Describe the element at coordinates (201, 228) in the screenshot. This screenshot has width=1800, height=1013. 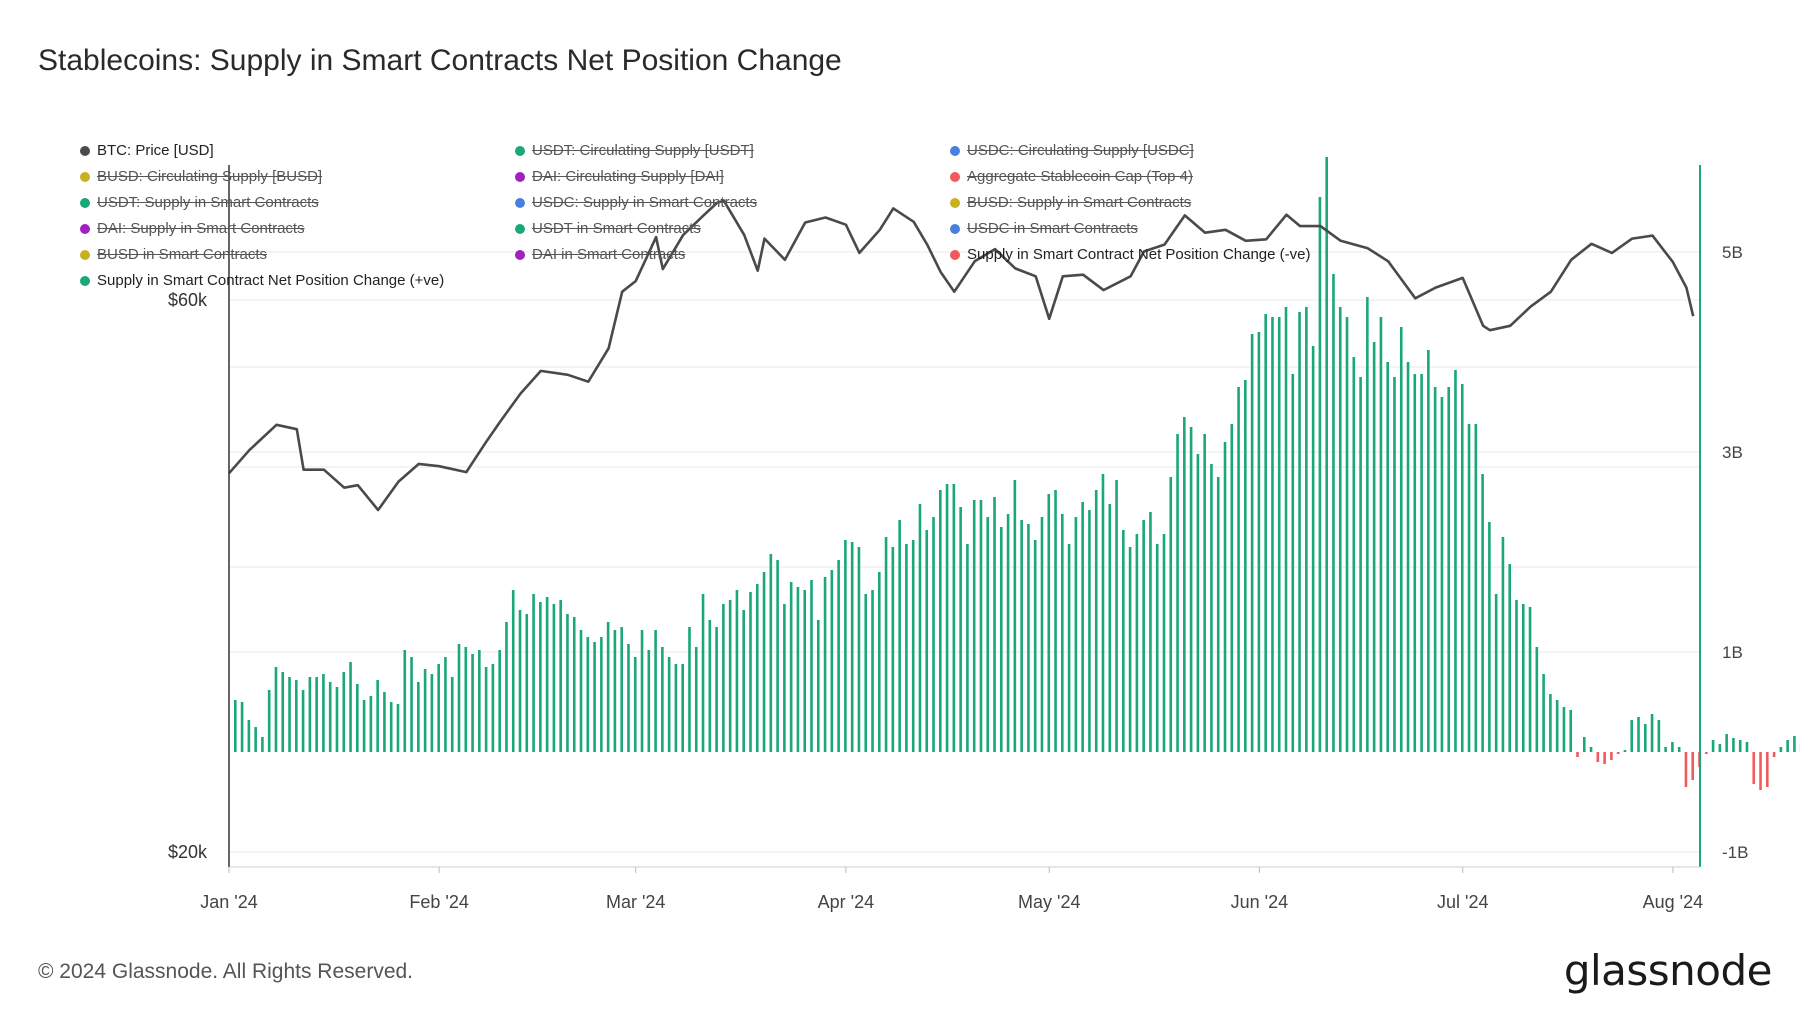
I see `legend-label: DAI: Supply in Smart Contracts` at that location.